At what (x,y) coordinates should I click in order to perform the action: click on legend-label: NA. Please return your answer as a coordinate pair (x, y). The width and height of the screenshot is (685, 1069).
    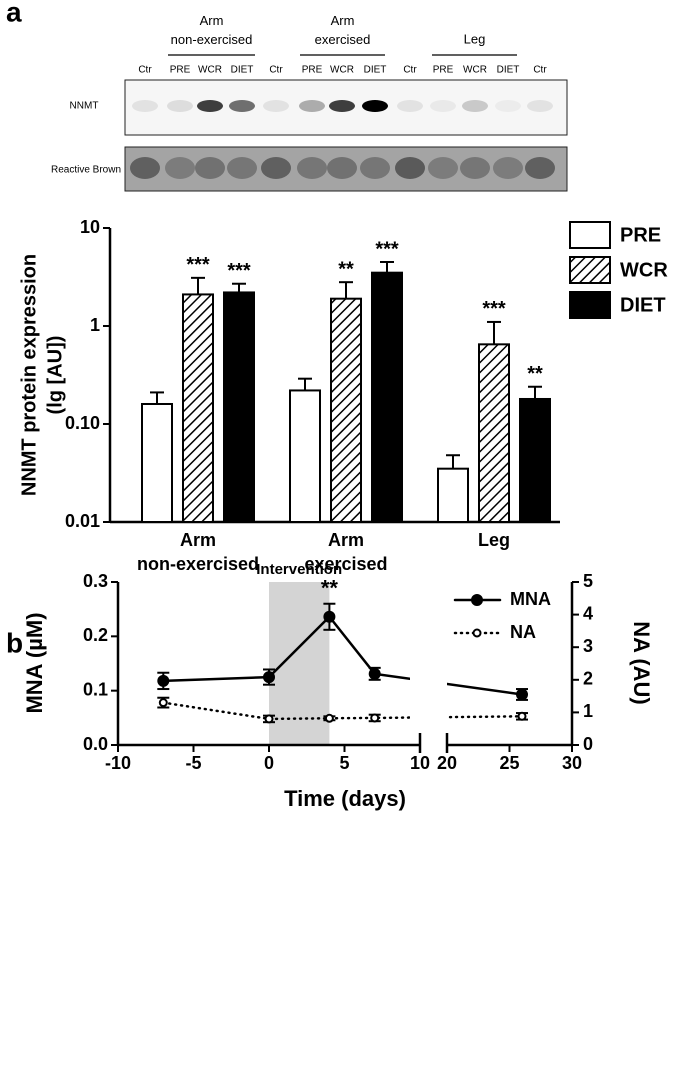
    Looking at the image, I should click on (523, 632).